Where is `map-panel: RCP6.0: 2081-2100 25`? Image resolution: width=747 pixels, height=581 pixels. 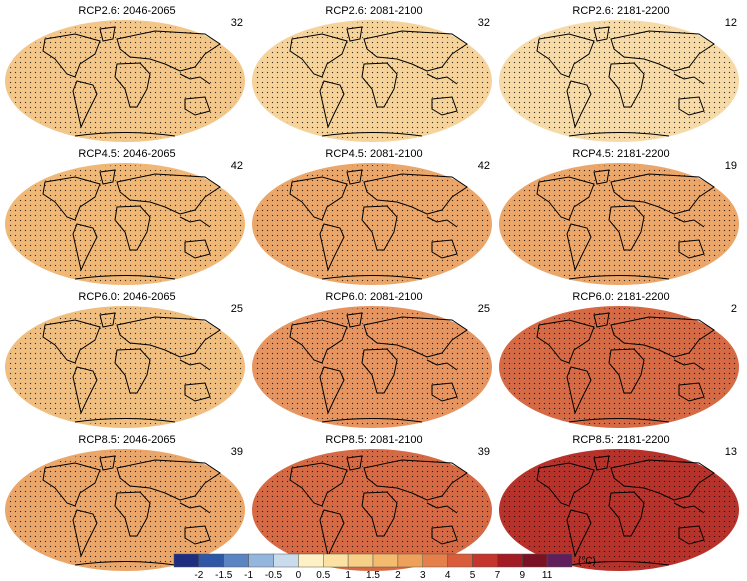 map-panel: RCP6.0: 2081-2100 25 is located at coordinates (372, 359).